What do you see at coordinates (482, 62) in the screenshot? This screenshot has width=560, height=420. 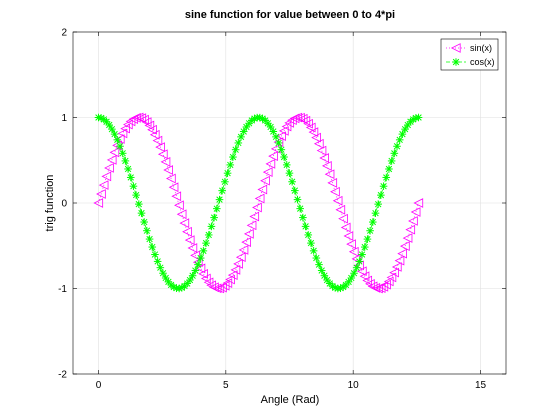 I see `legend-label-cos: cos(x)` at bounding box center [482, 62].